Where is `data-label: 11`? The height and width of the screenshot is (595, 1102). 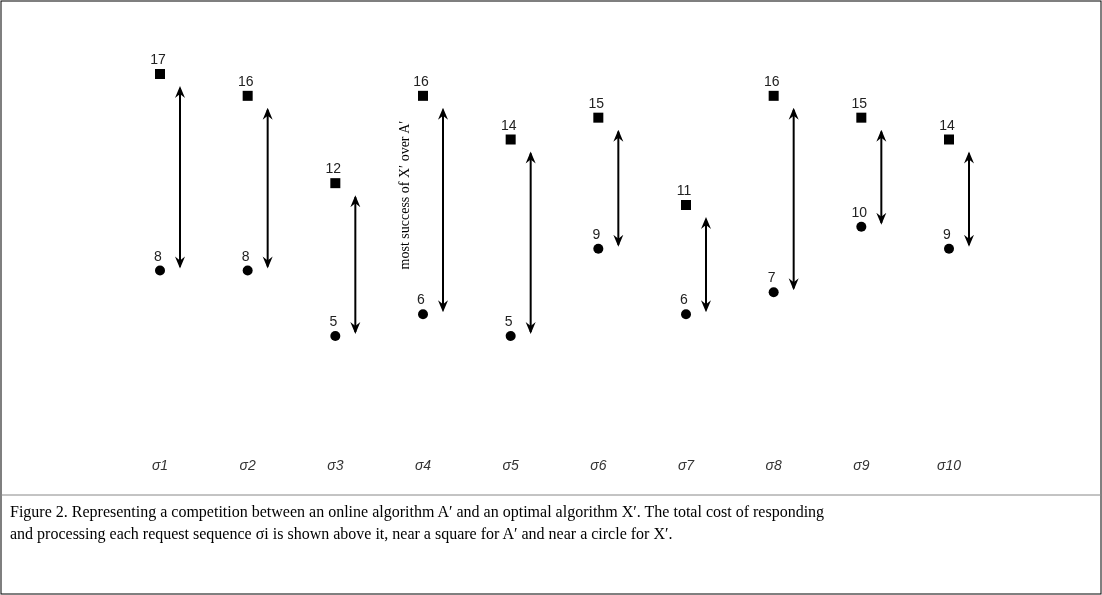 data-label: 11 is located at coordinates (684, 190).